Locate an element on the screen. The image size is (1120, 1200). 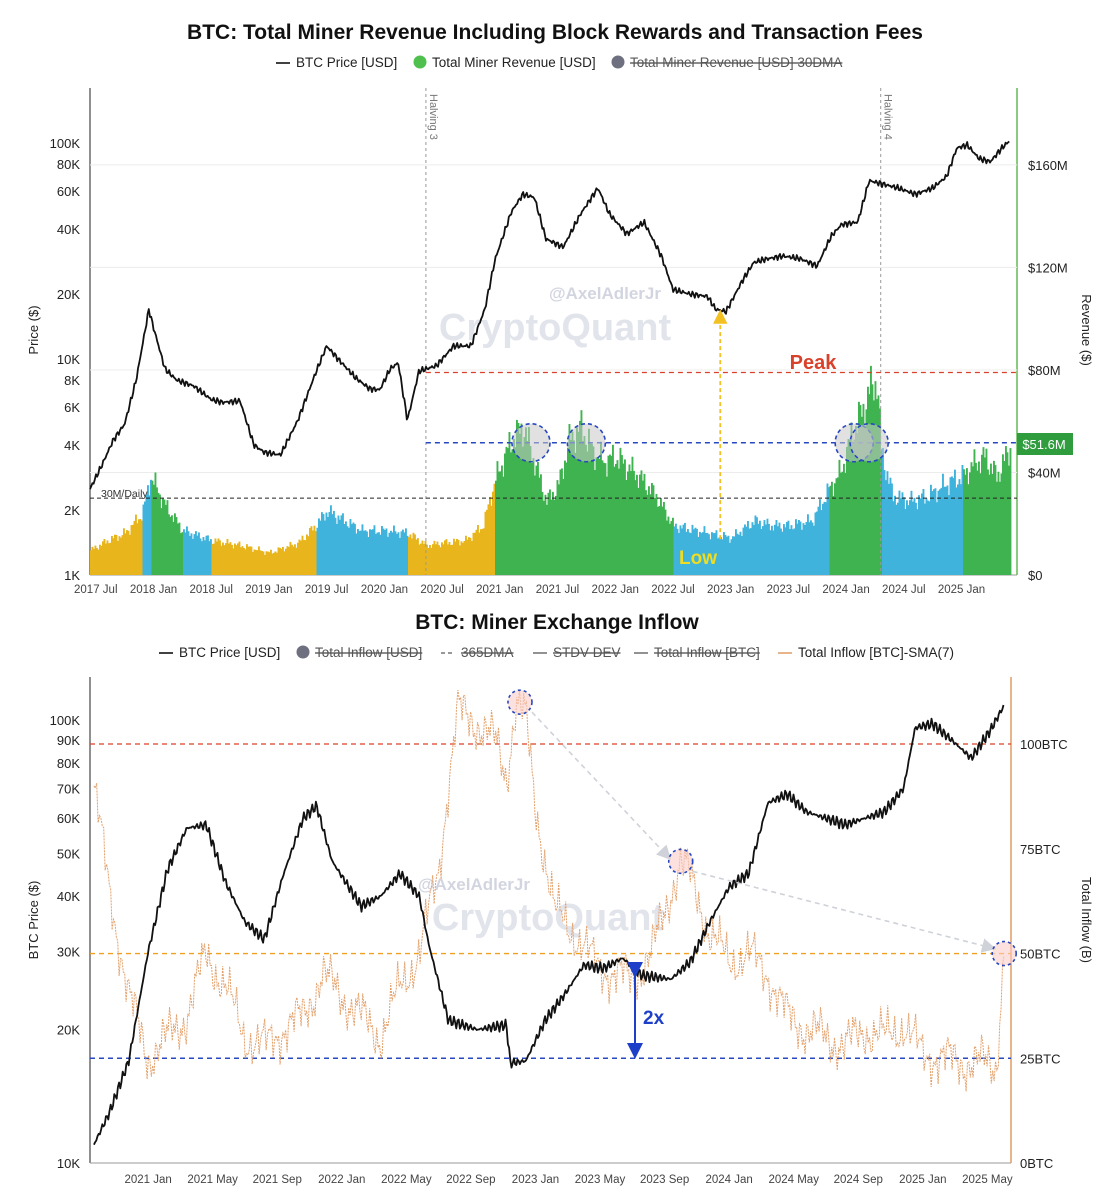
legend1-revenue: Total Miner Revenue [USD] is located at coordinates (514, 62).